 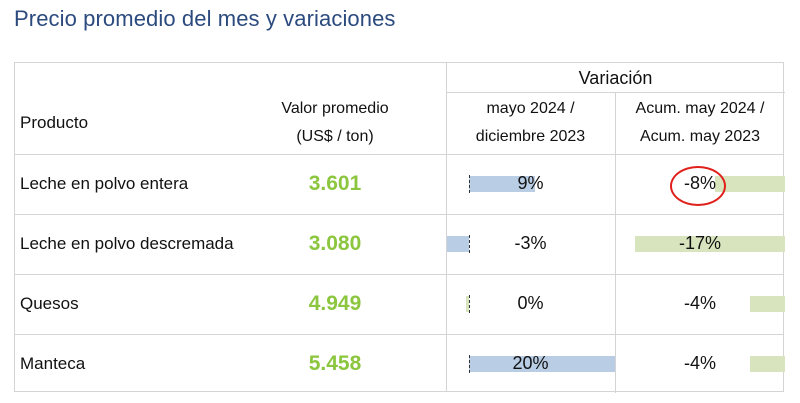 What do you see at coordinates (54, 122) in the screenshot?
I see `producto-header: Producto` at bounding box center [54, 122].